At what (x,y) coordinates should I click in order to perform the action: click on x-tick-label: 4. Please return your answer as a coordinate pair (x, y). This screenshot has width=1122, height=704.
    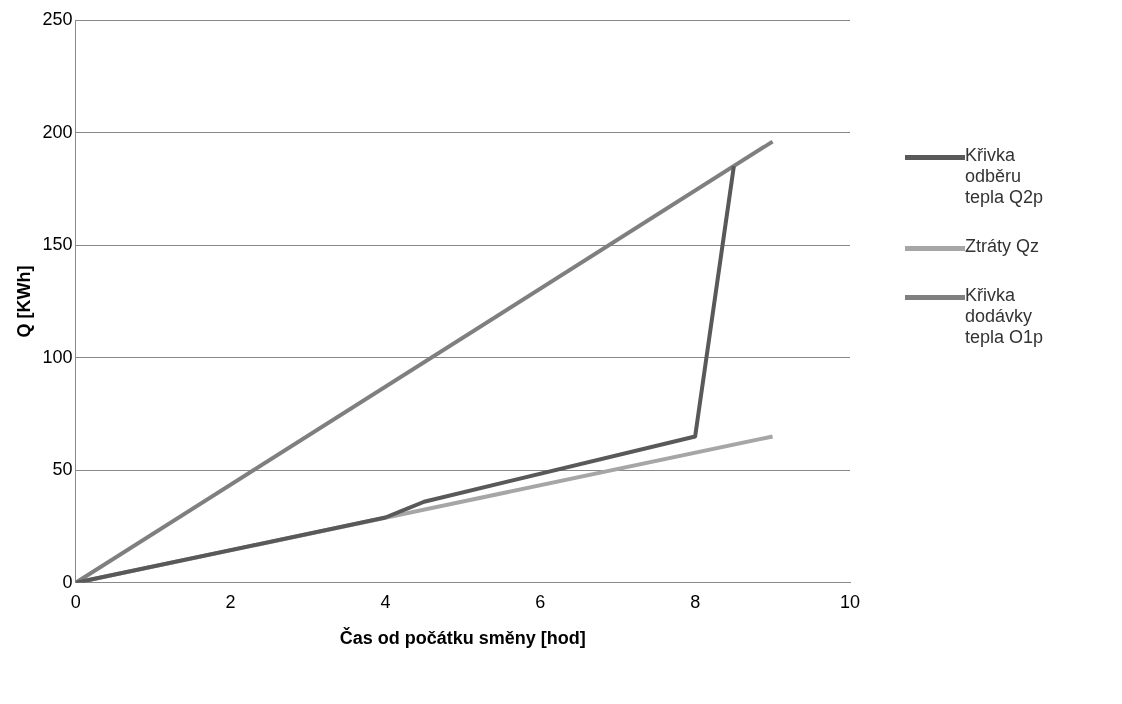
    Looking at the image, I should click on (385, 601).